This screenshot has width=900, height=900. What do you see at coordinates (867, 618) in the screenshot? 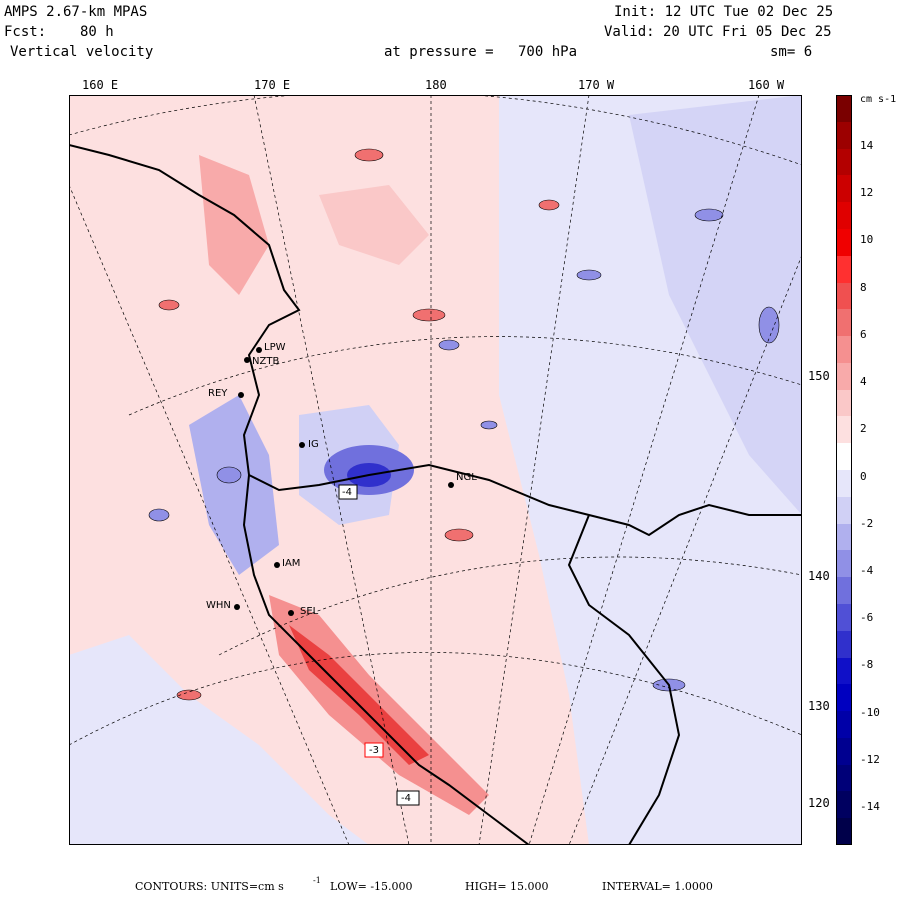
I see `colorbar-tick-label: -6` at bounding box center [867, 618].